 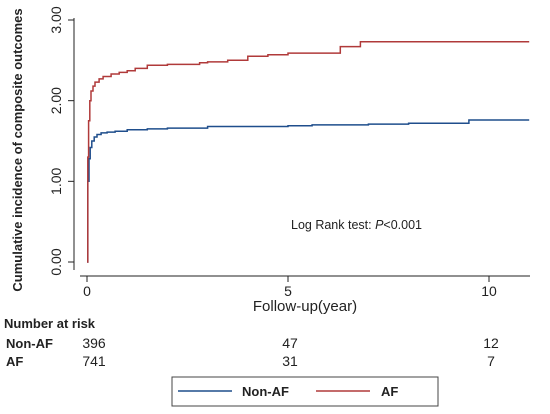 I want to click on risk-value: 7, so click(x=491, y=361).